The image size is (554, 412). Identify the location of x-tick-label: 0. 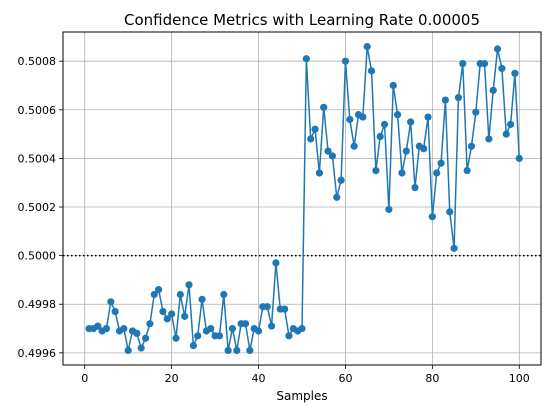
(84, 378).